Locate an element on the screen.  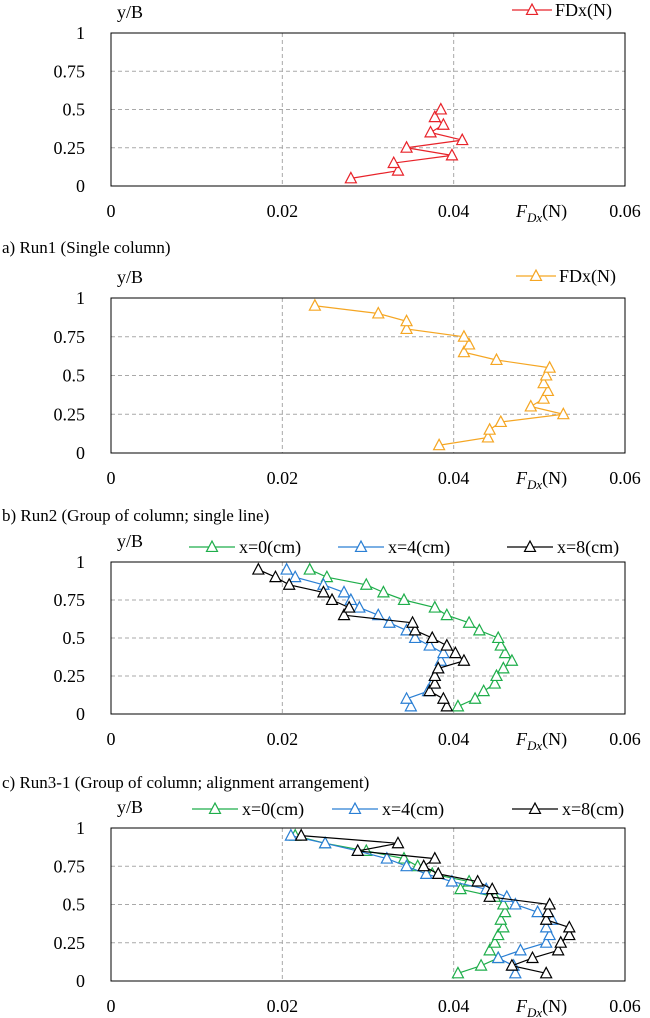
legend-entry: x=0(cm) is located at coordinates (248, 809).